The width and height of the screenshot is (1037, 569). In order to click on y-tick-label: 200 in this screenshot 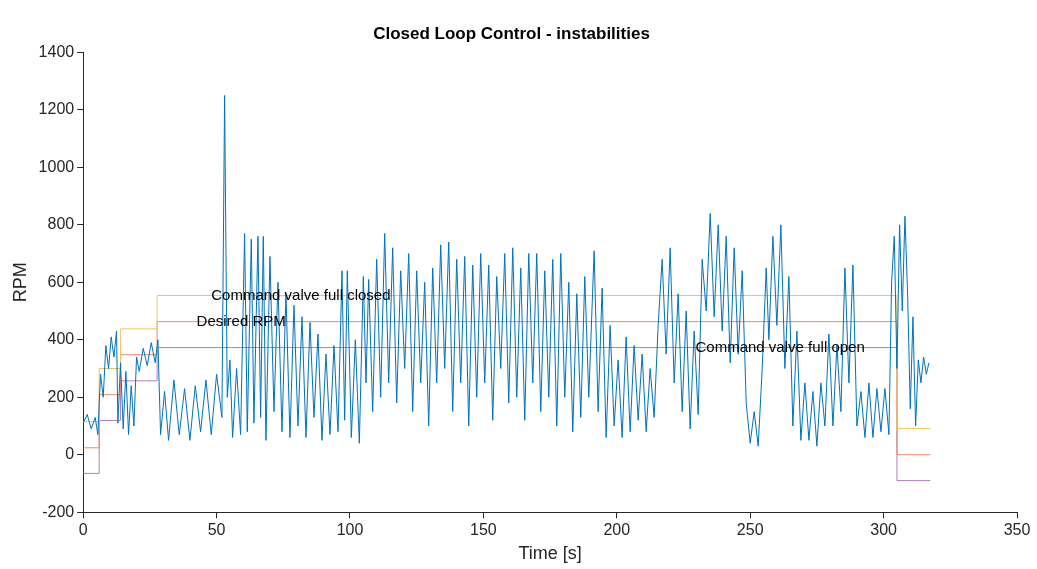, I will do `click(61, 396)`.